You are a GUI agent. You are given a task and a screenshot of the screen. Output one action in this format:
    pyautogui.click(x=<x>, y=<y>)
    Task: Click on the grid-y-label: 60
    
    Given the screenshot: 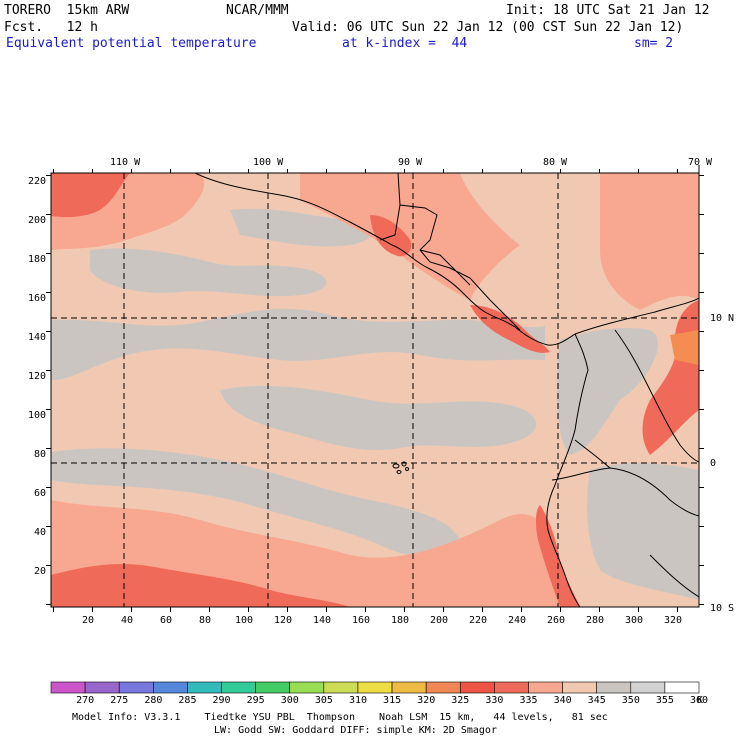 What is the action you would take?
    pyautogui.click(x=40, y=493)
    